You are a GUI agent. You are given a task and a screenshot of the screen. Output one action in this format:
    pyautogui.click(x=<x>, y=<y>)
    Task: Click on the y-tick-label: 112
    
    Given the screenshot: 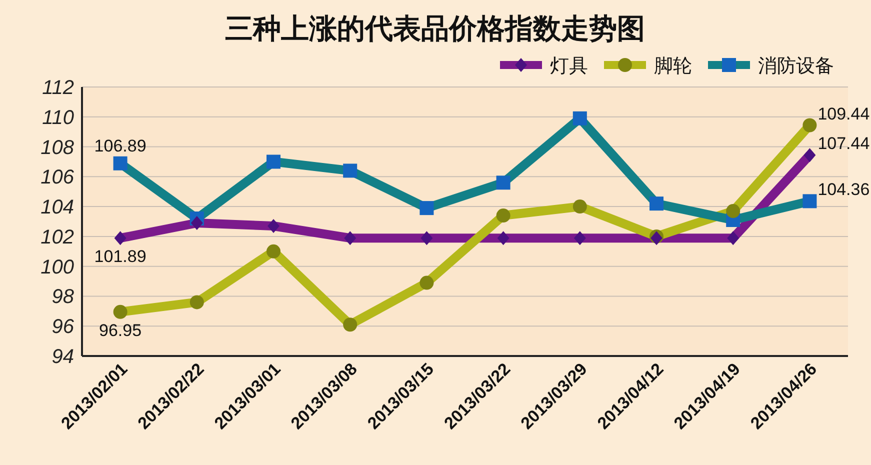 What is the action you would take?
    pyautogui.click(x=58, y=88)
    